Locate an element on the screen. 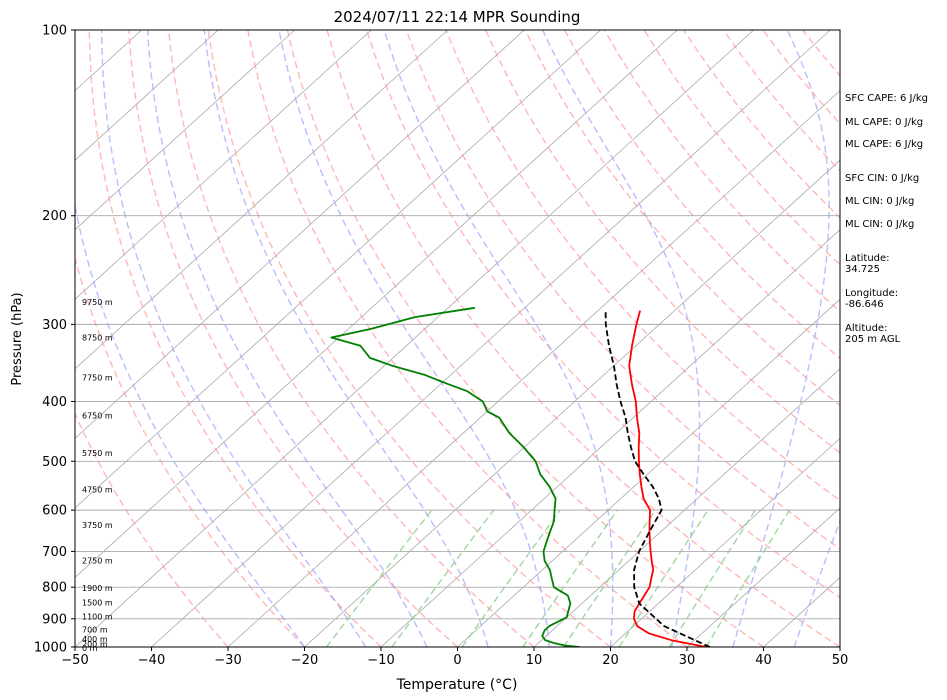  height-label: 400 m is located at coordinates (95, 639).